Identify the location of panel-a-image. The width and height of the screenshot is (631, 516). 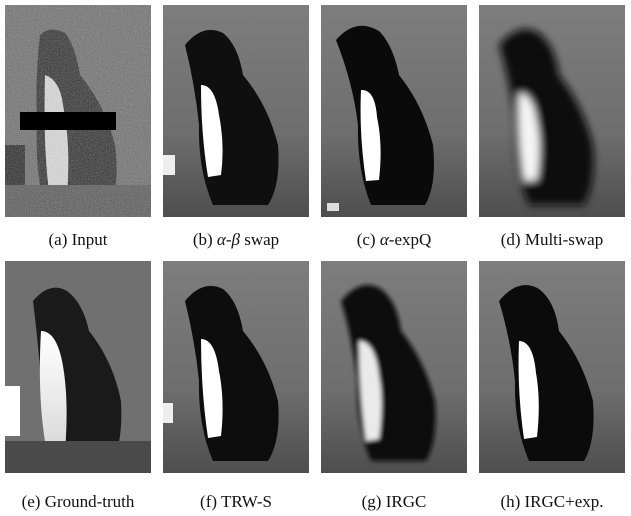
(78, 111).